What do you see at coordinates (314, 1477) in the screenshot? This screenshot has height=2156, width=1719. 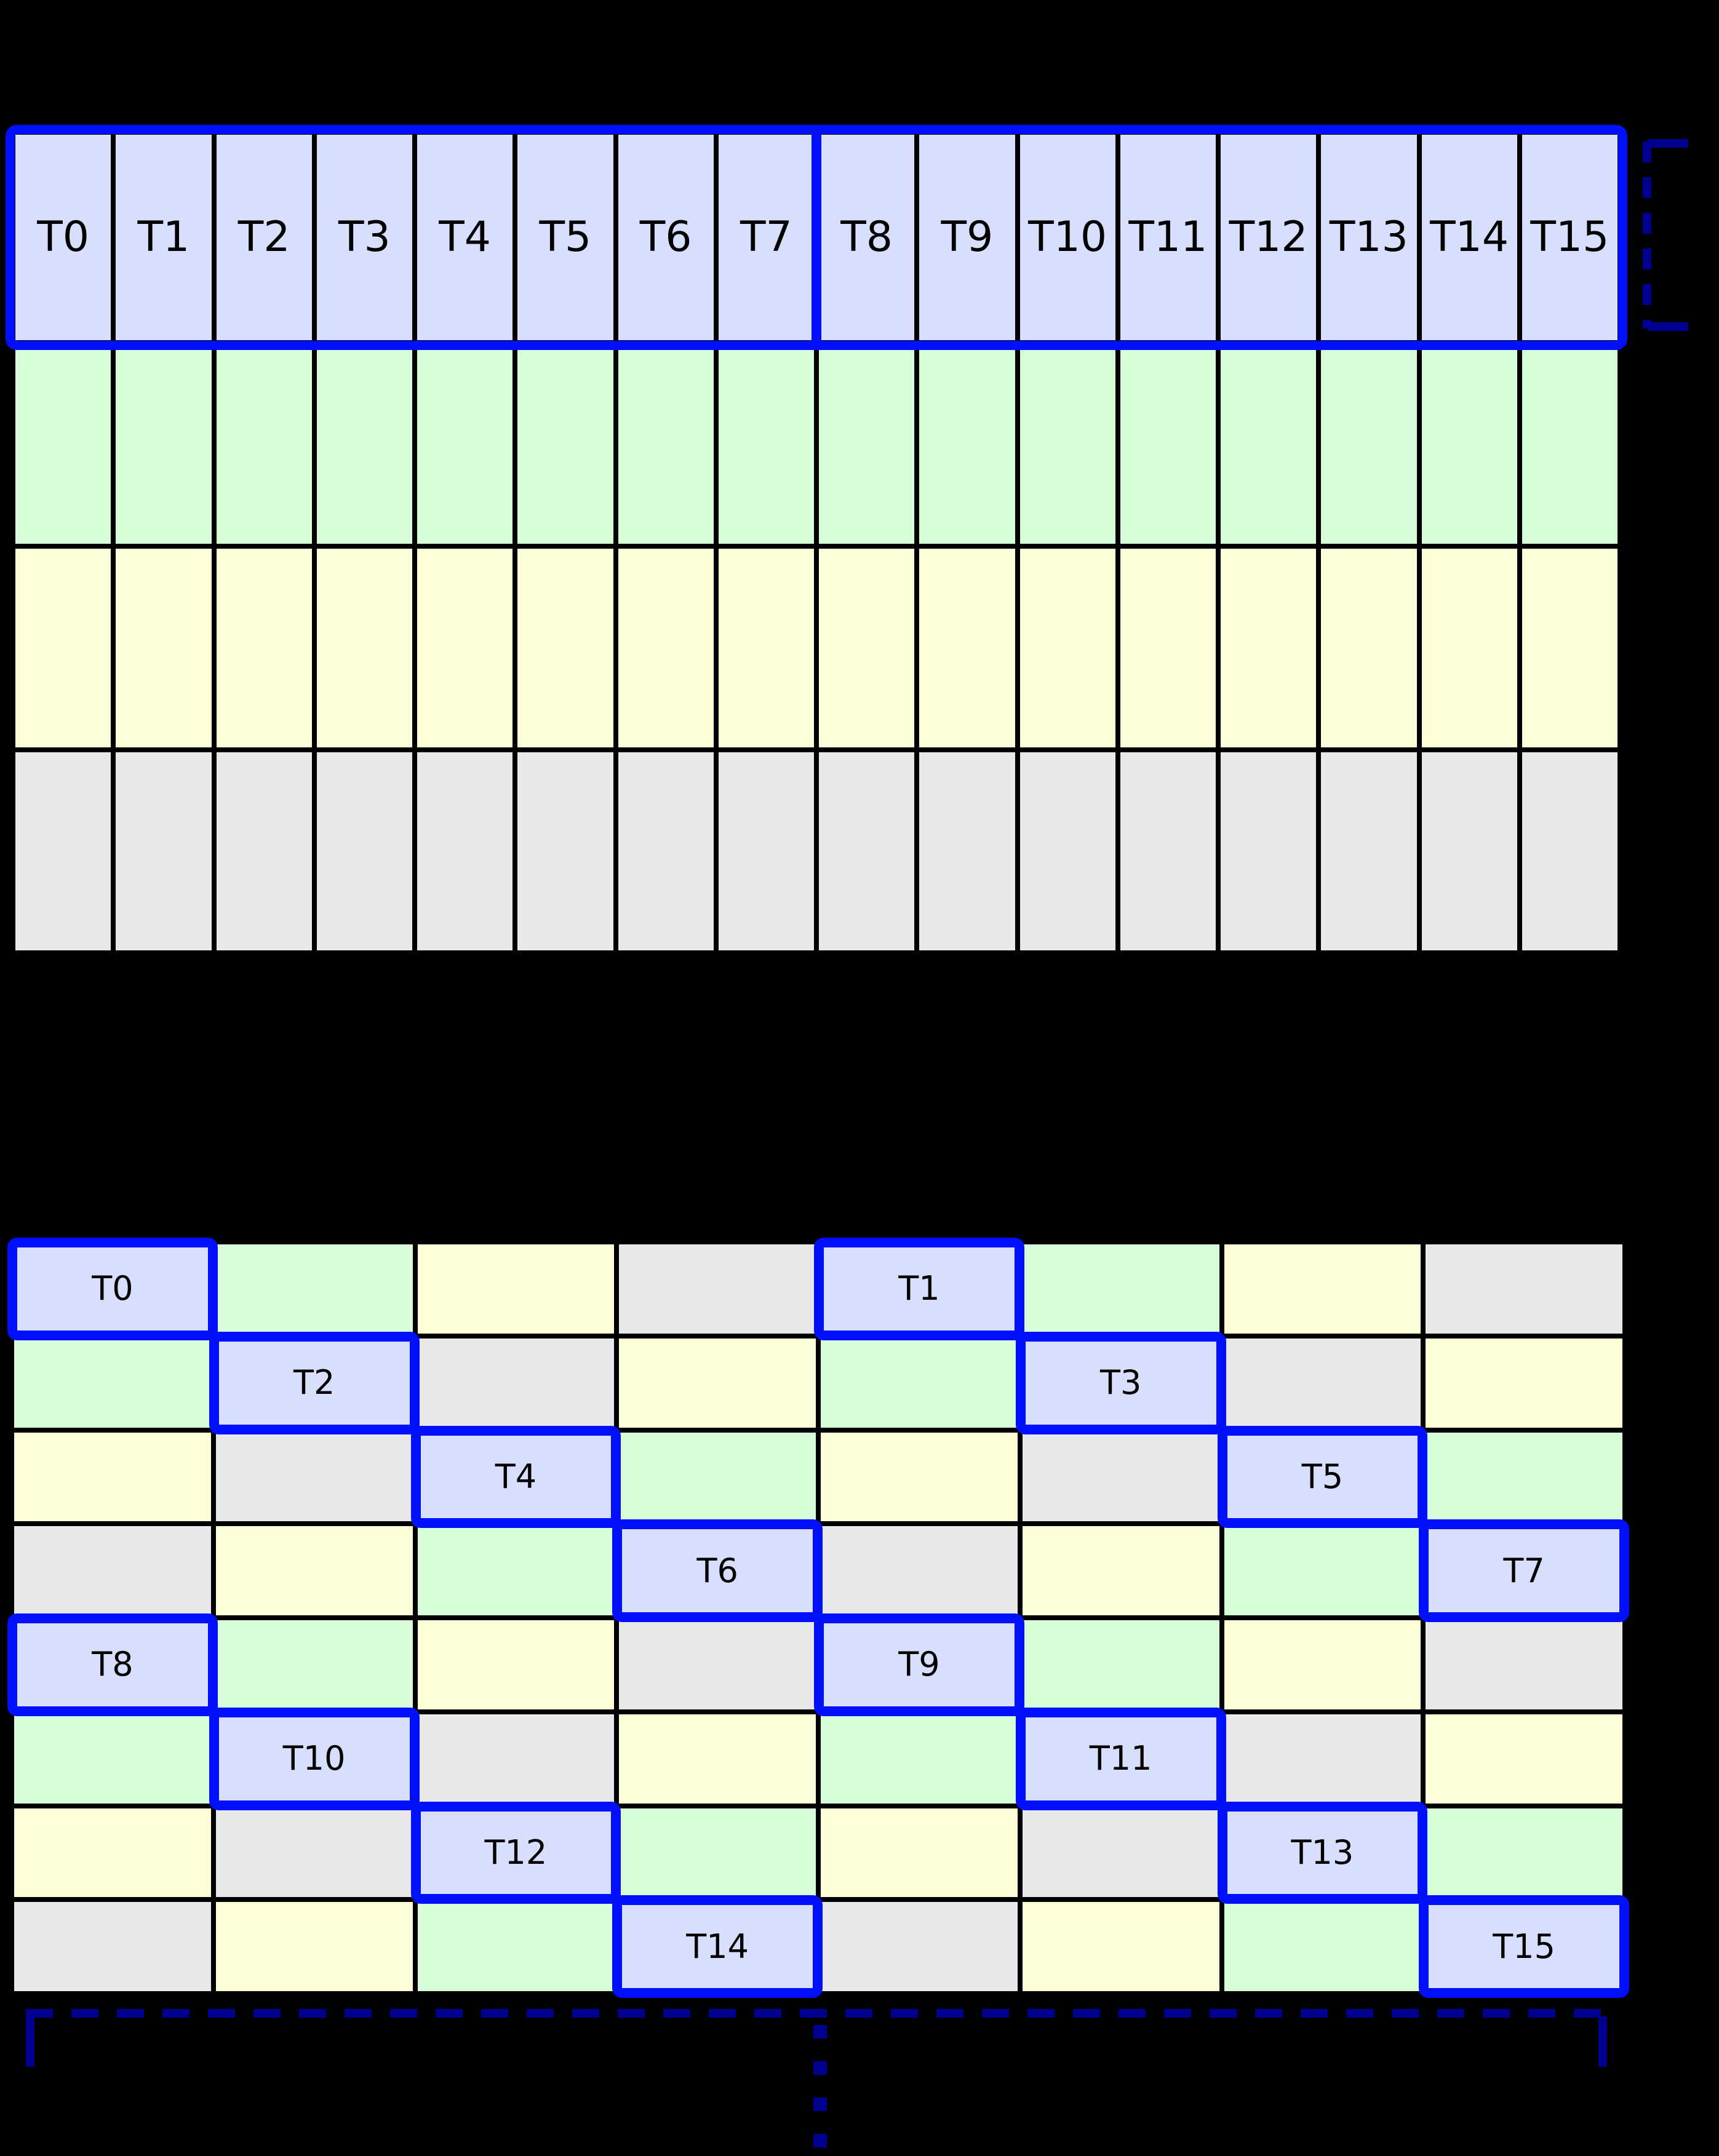 I see `bottom-cell-gray-r3c2` at bounding box center [314, 1477].